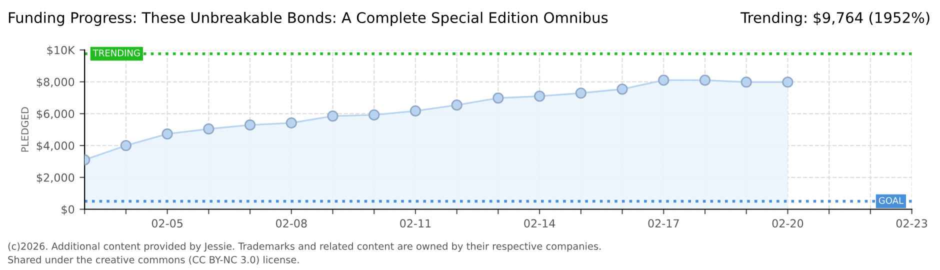  What do you see at coordinates (891, 200) in the screenshot?
I see `ref-line-label: GOAL` at bounding box center [891, 200].